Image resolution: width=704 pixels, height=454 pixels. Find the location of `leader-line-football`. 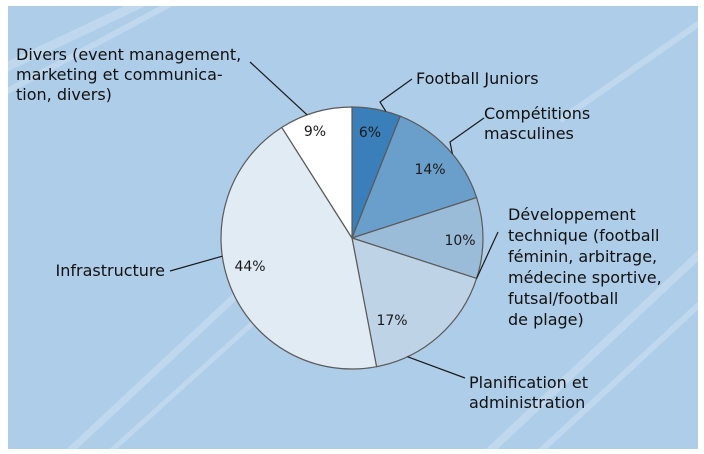

leader-line-football is located at coordinates (396, 95).